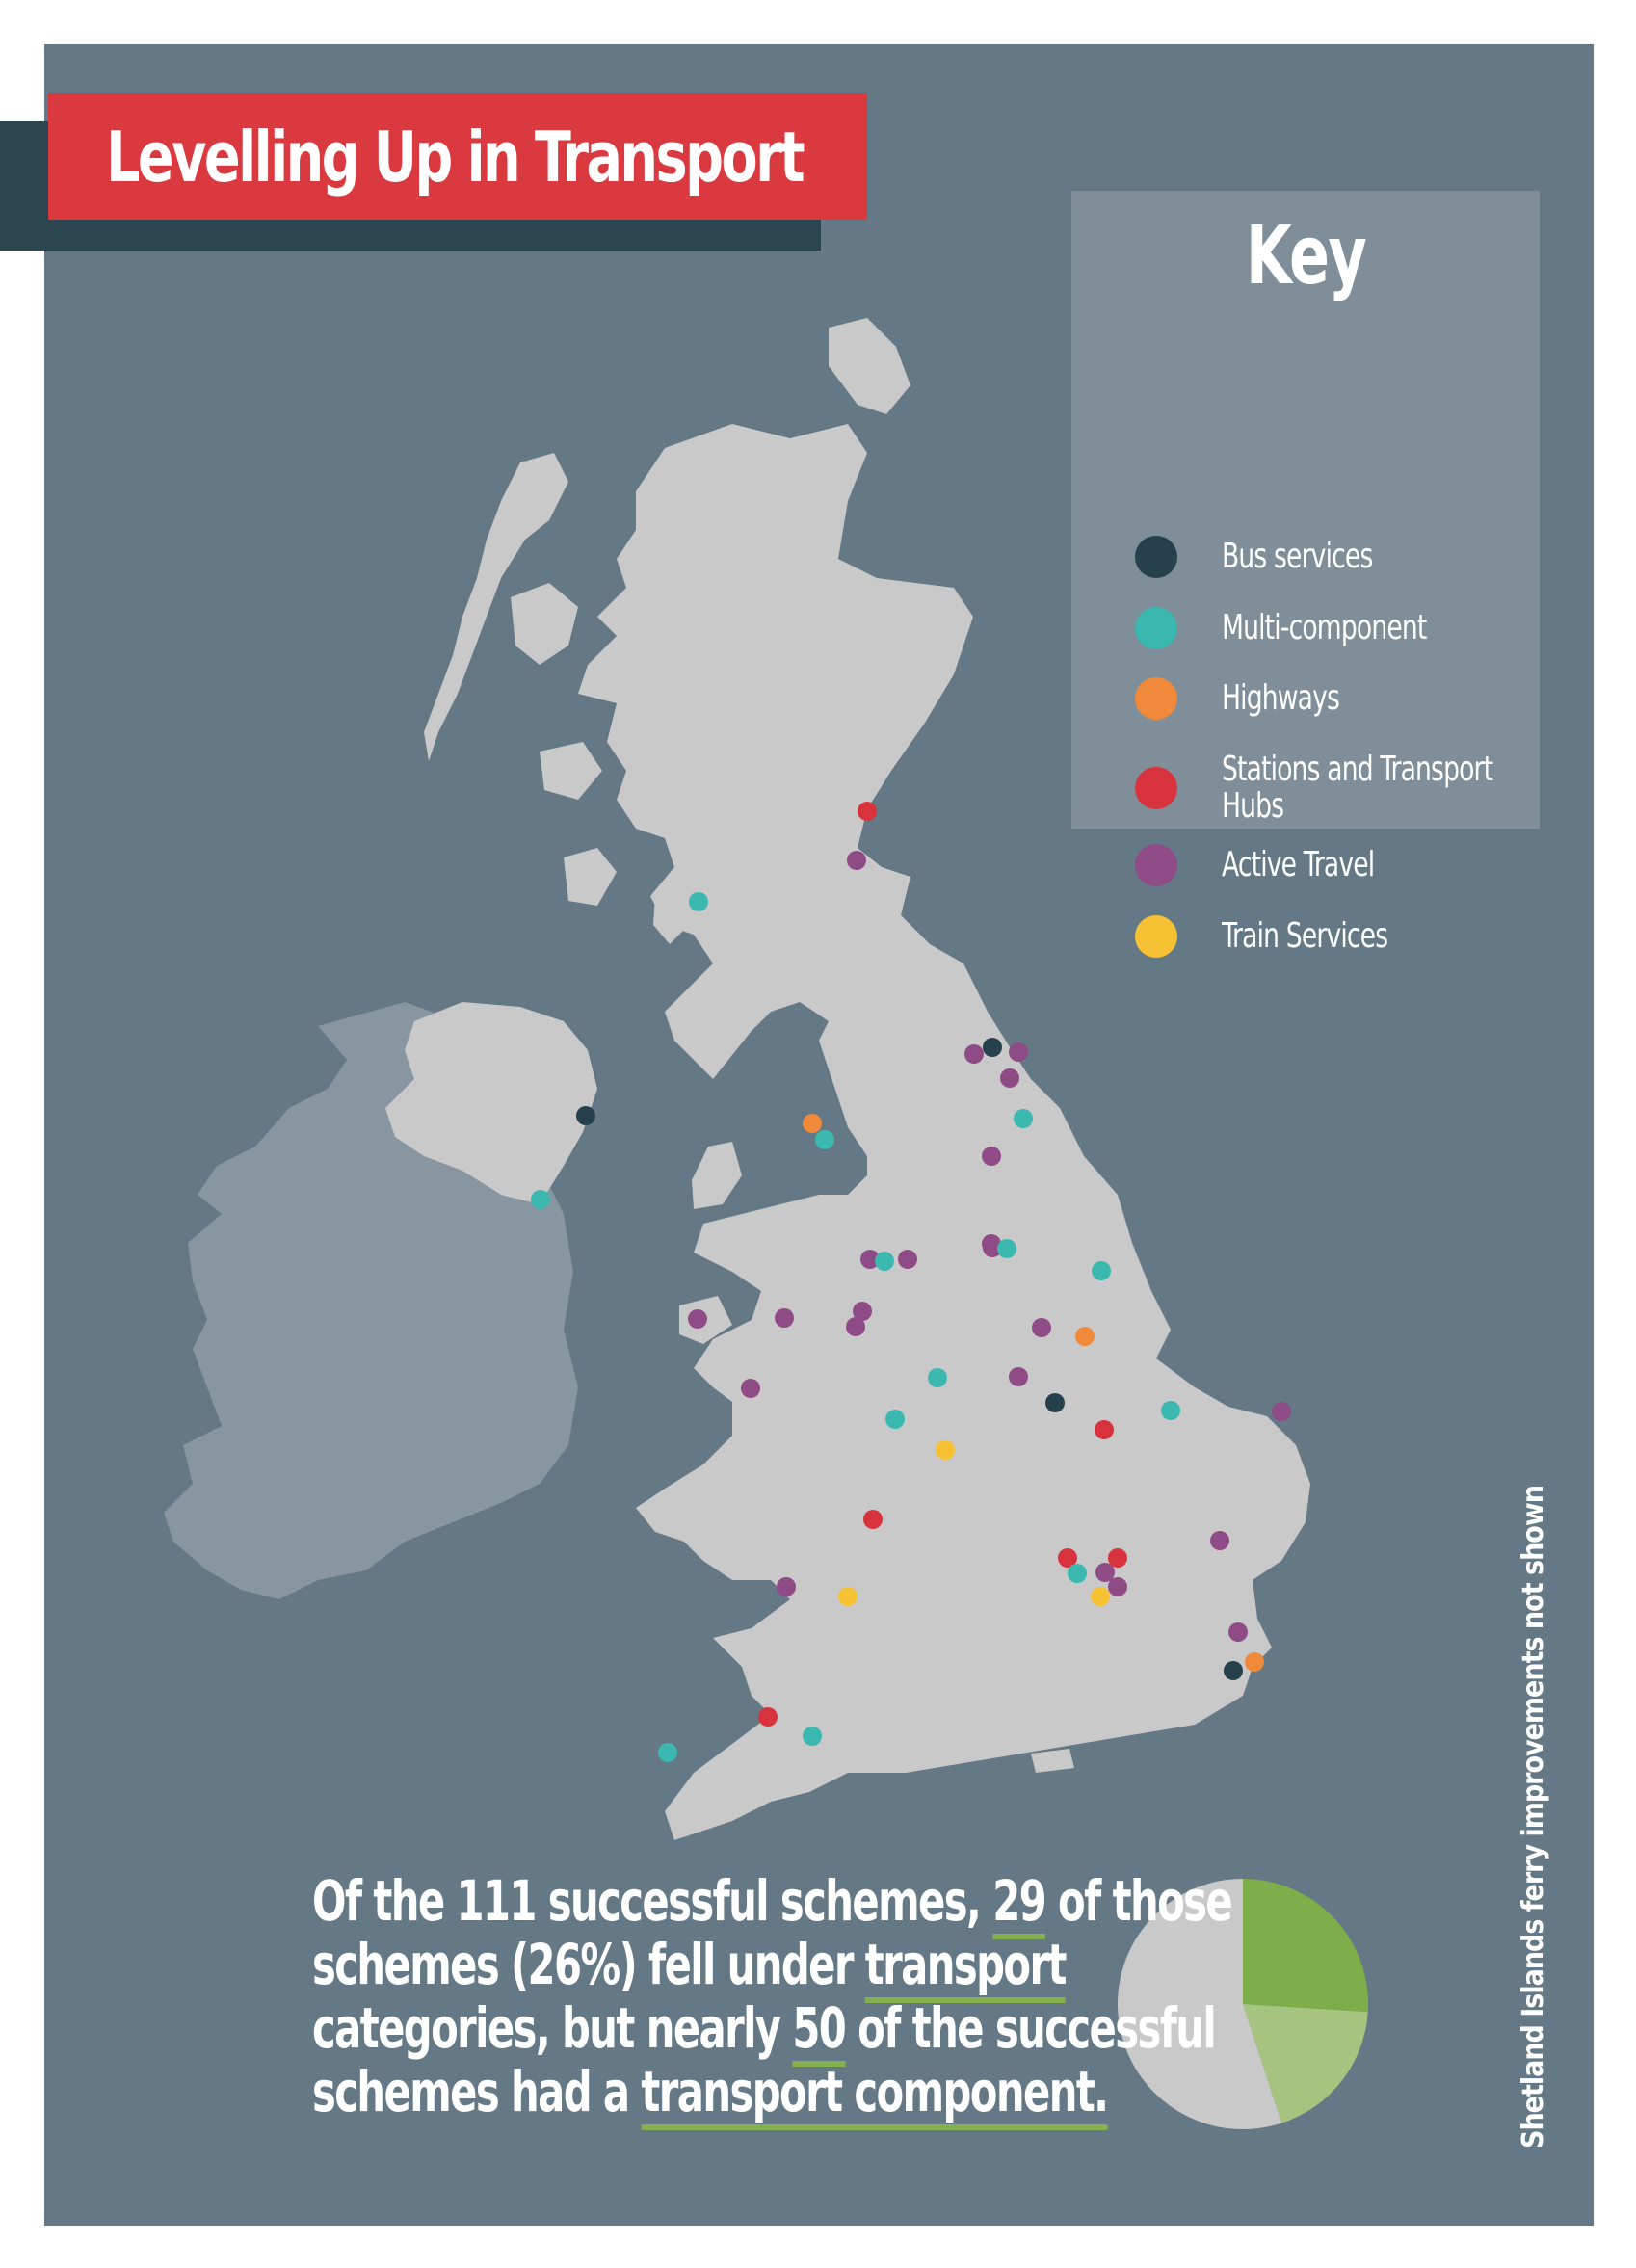  I want to click on key-item-highways: Highways, so click(1332, 698).